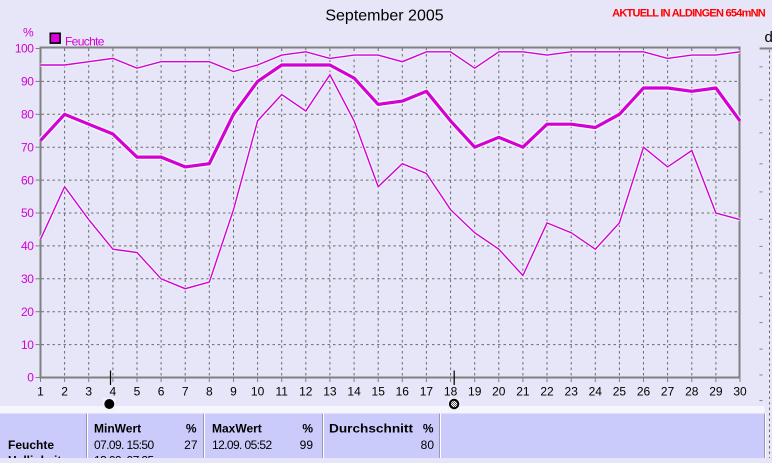 The height and width of the screenshot is (463, 772). What do you see at coordinates (596, 392) in the screenshot?
I see `svg-text: 24` at bounding box center [596, 392].